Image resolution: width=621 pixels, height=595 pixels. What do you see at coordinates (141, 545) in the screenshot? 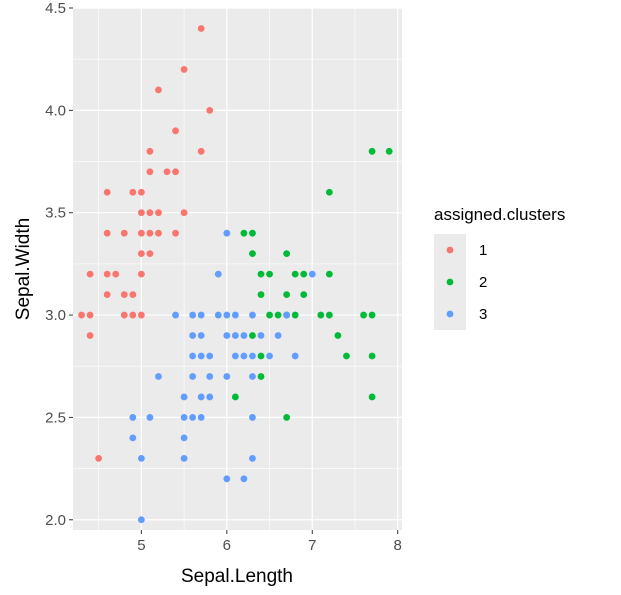
I see `x-tick-label: 5` at bounding box center [141, 545].